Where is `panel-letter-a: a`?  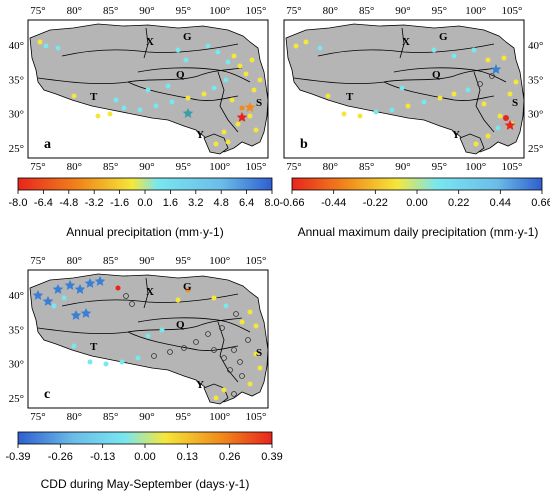 panel-letter-a: a is located at coordinates (47, 144).